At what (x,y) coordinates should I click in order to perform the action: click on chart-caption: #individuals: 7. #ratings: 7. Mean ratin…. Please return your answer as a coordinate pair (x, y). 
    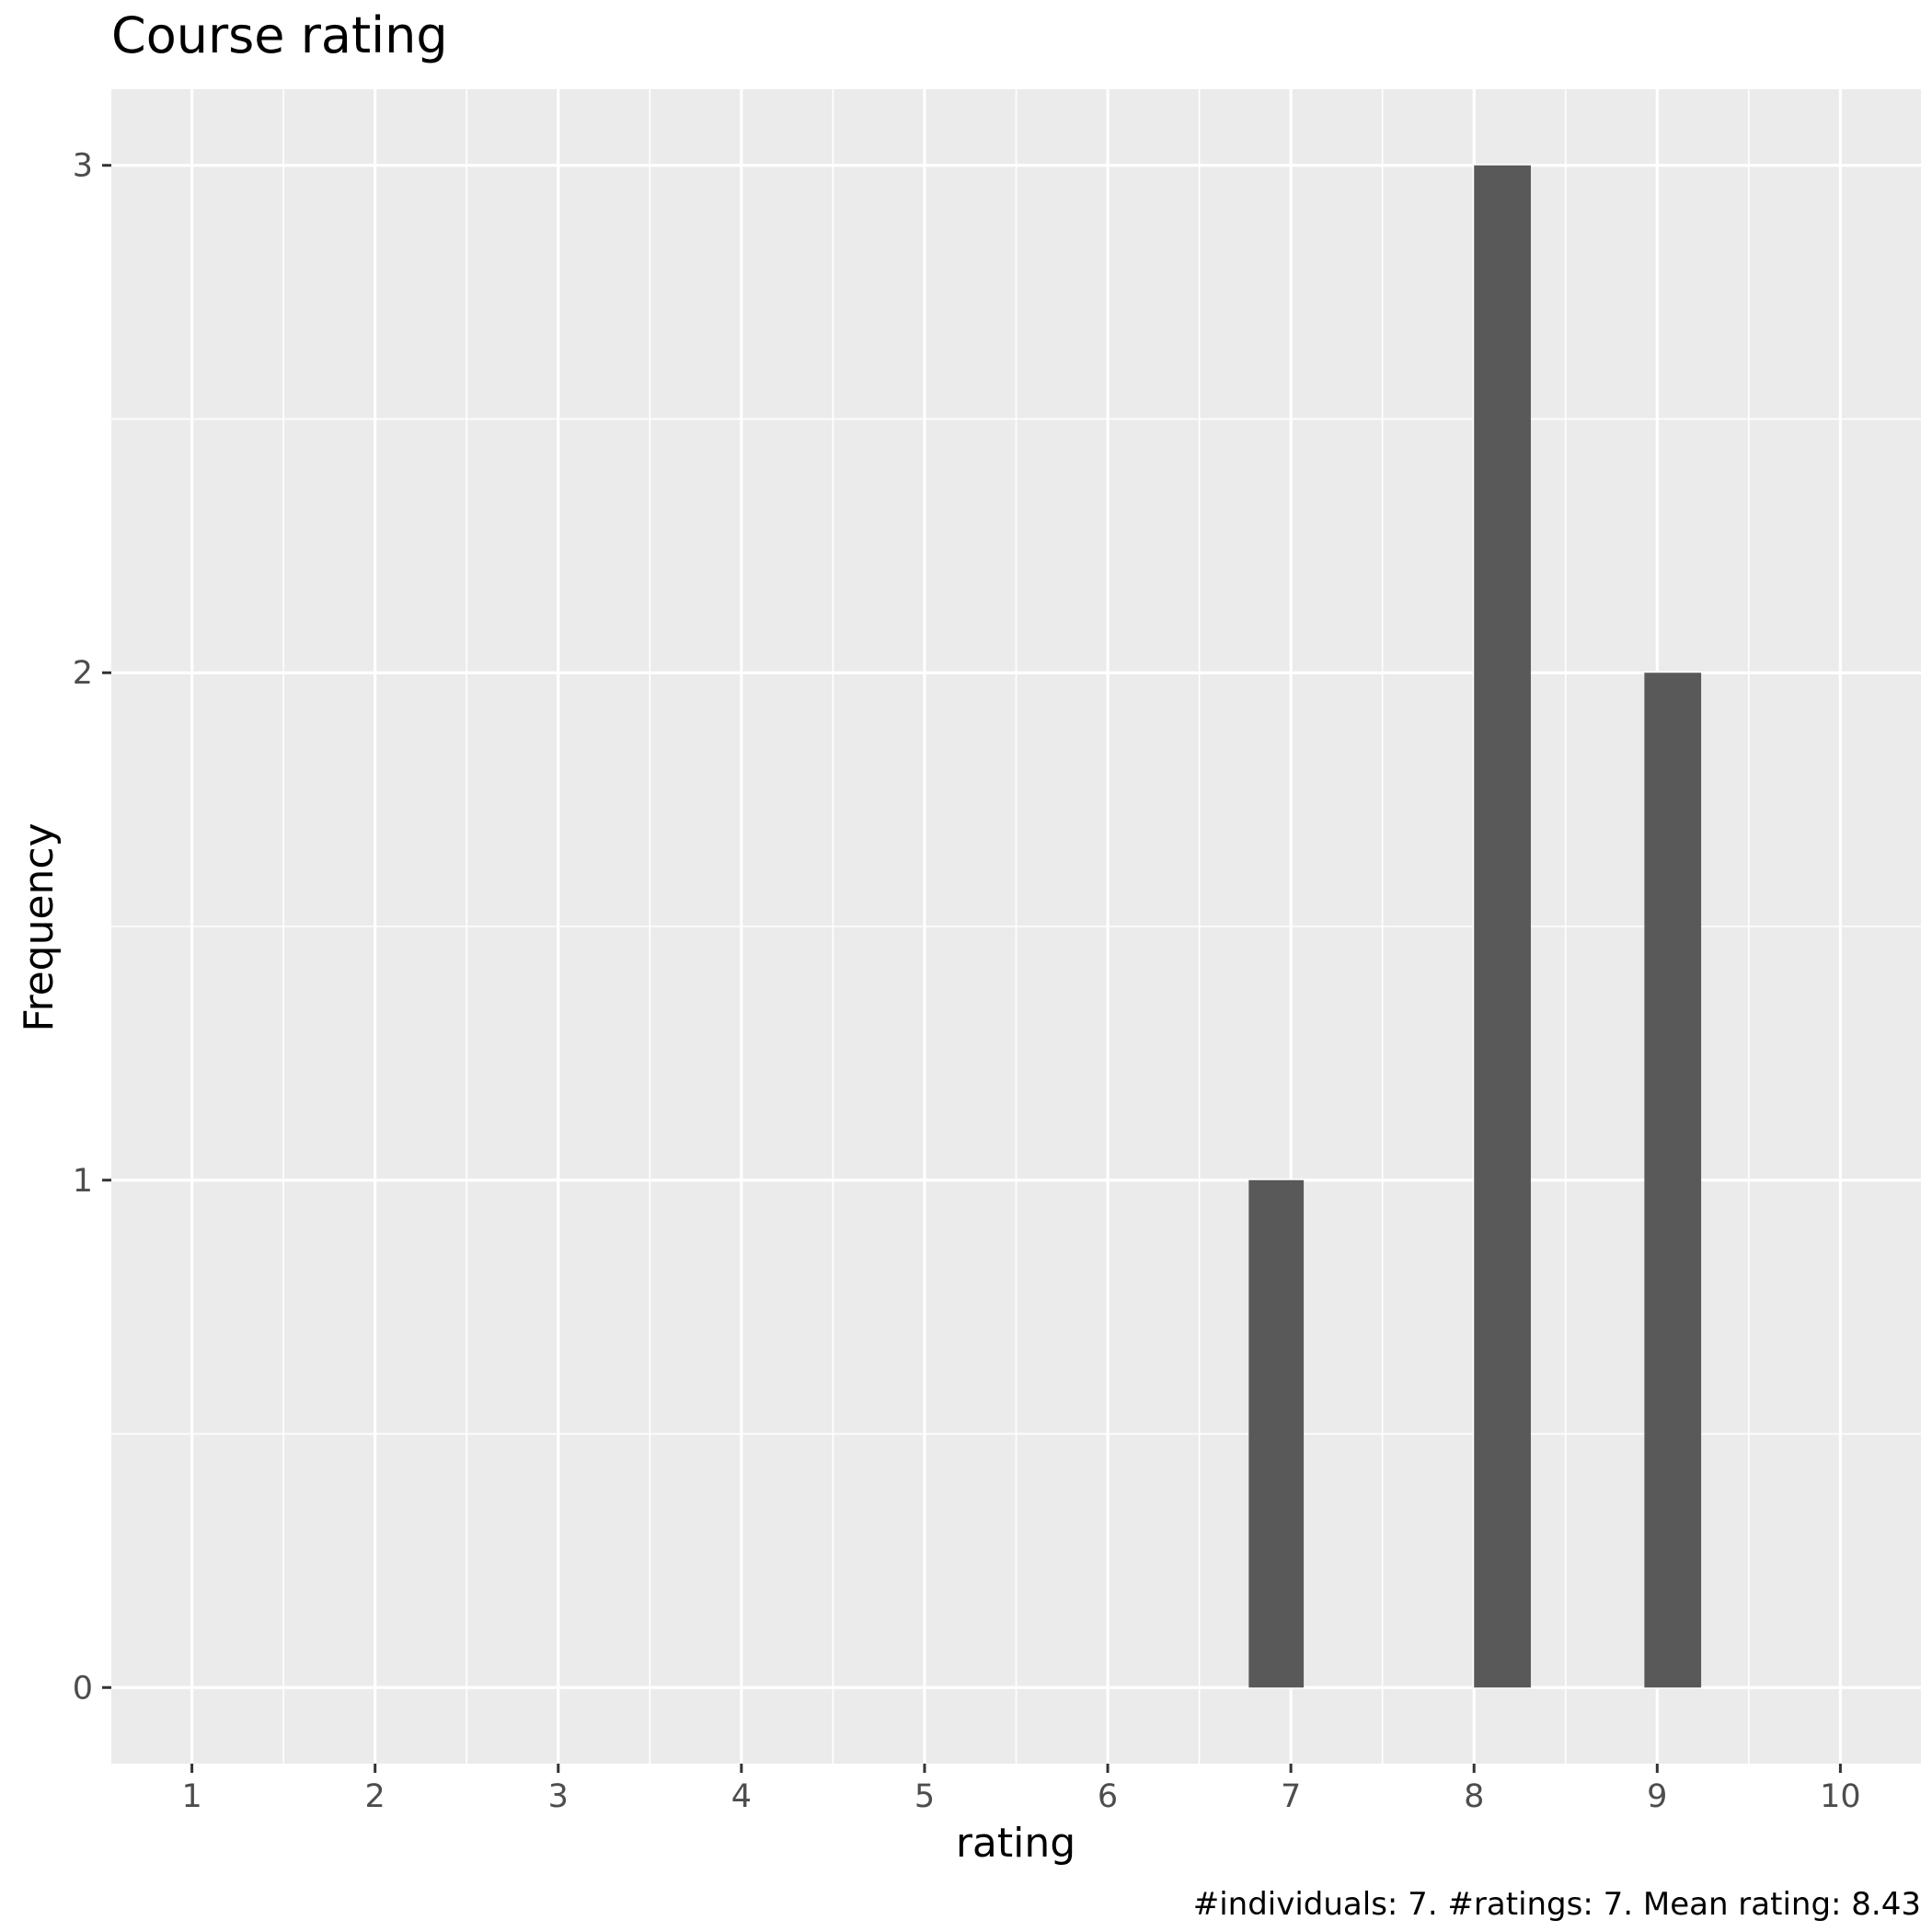
    Looking at the image, I should click on (1557, 1905).